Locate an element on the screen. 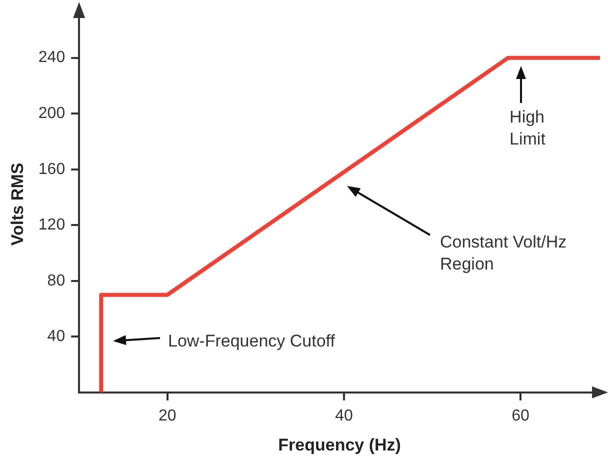  y-tick-label: 120 is located at coordinates (52, 225).